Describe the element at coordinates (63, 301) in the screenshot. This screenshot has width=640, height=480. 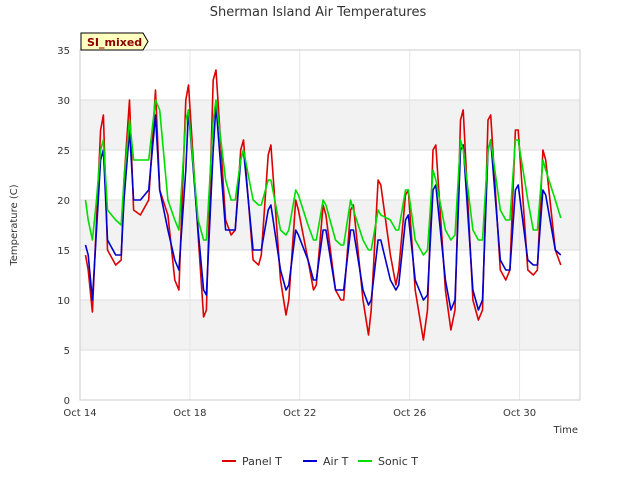
I see `y-tick-label: 10` at that location.